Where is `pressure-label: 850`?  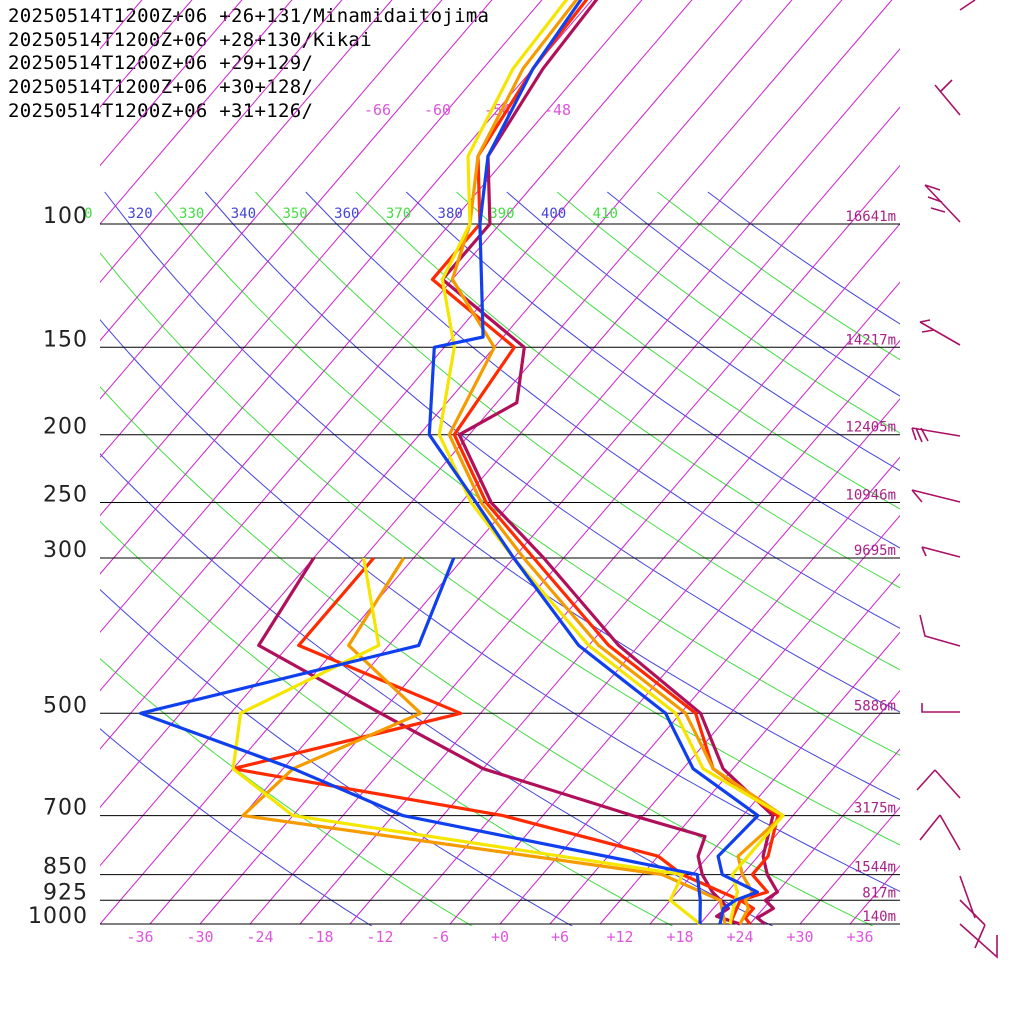 pressure-label: 850 is located at coordinates (65, 867).